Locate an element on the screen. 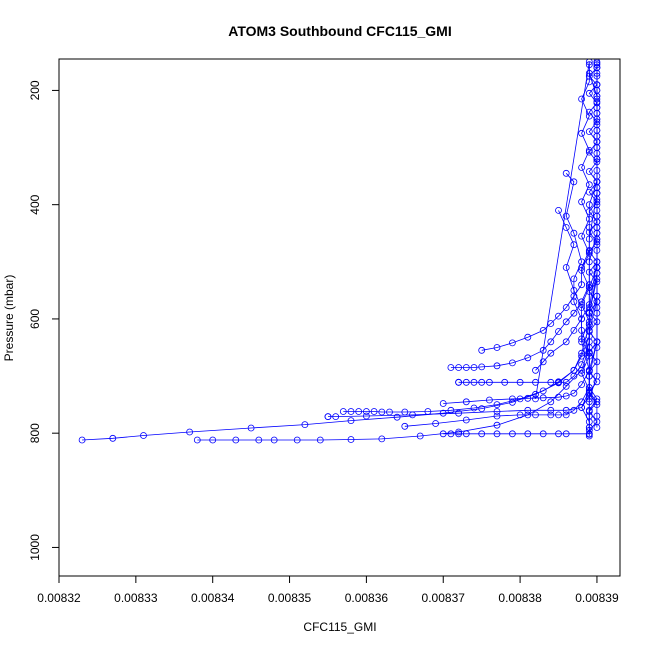 The width and height of the screenshot is (650, 650). y-tick-label: 200 is located at coordinates (35, 90).